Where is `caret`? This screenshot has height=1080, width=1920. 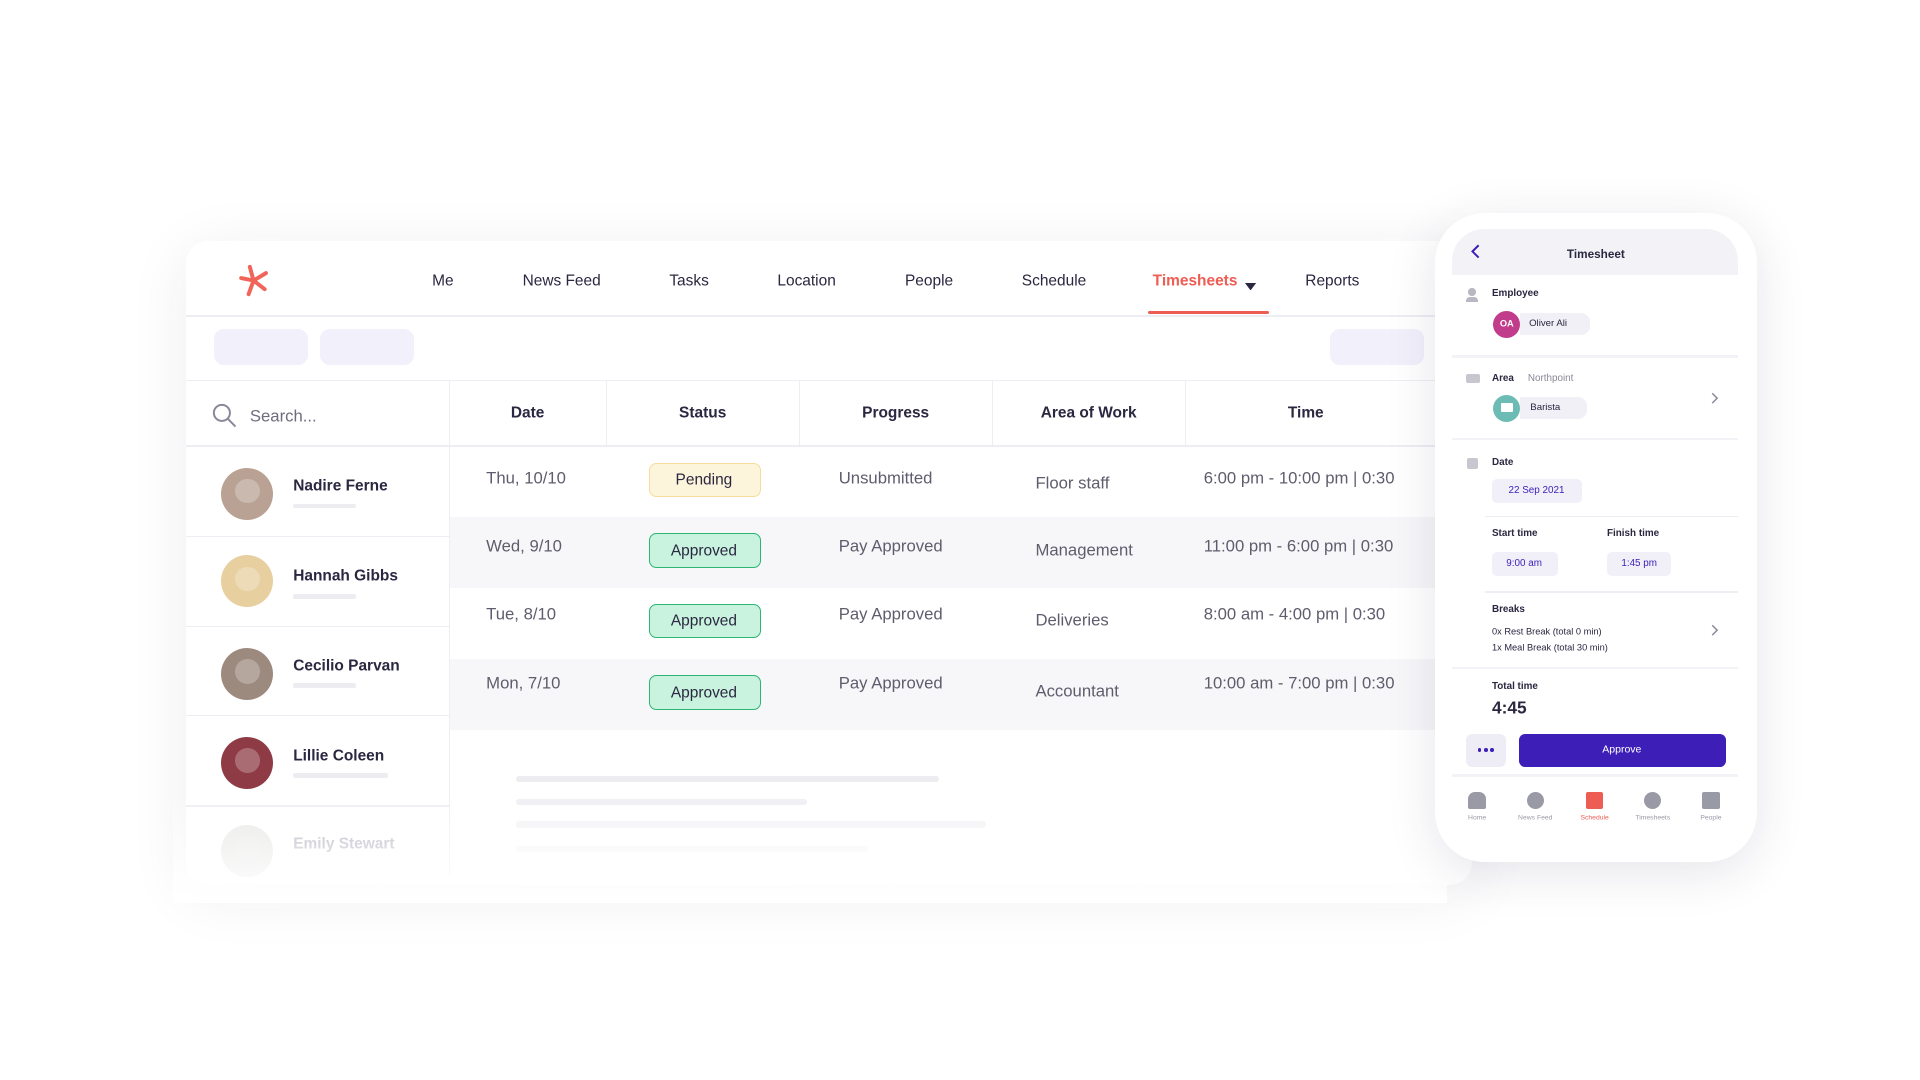
caret is located at coordinates (1250, 286).